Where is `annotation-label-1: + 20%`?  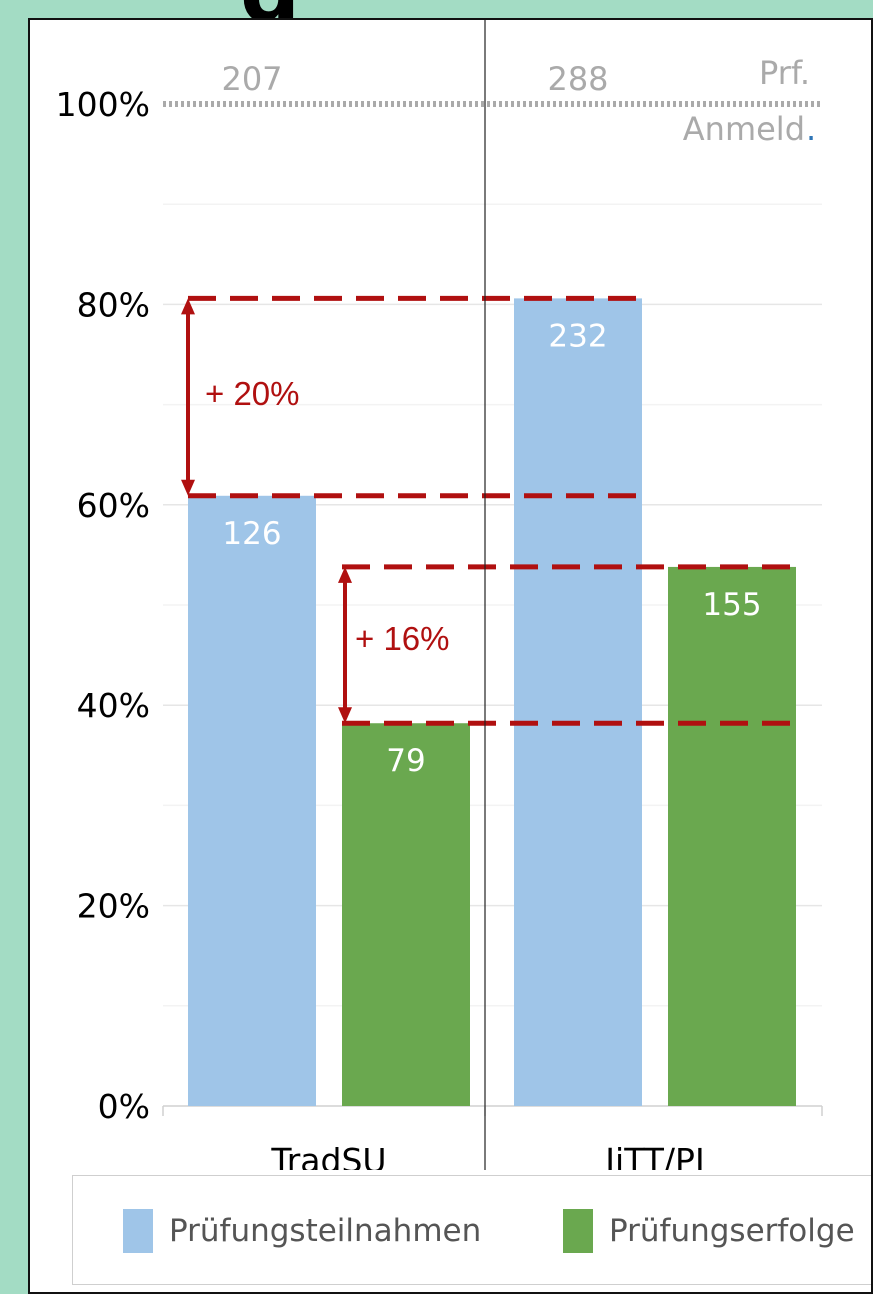 annotation-label-1: + 20% is located at coordinates (252, 393).